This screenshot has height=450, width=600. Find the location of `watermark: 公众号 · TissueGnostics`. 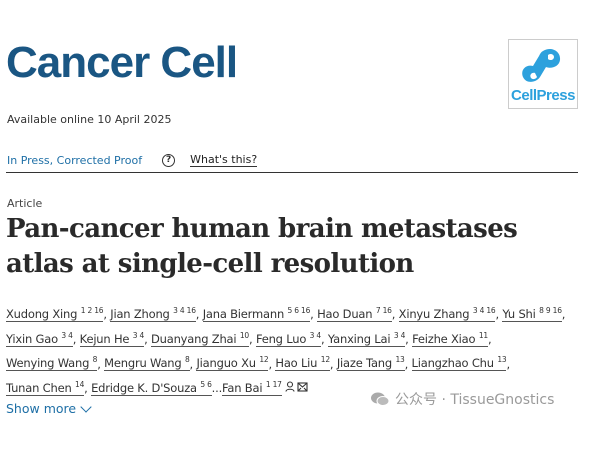

watermark: 公众号 · TissueGnostics is located at coordinates (462, 399).